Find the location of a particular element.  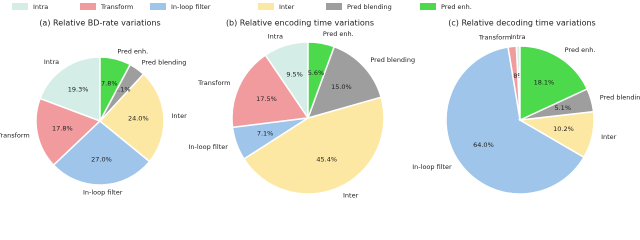

value-label: 1.8% is located at coordinates (515, 76).